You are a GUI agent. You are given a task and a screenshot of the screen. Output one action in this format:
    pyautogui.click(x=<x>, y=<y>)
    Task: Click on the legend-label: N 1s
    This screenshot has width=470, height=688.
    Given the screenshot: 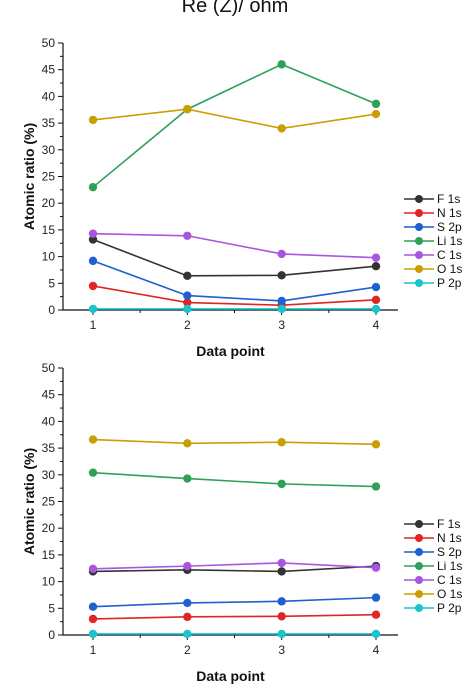 What is the action you would take?
    pyautogui.click(x=449, y=213)
    